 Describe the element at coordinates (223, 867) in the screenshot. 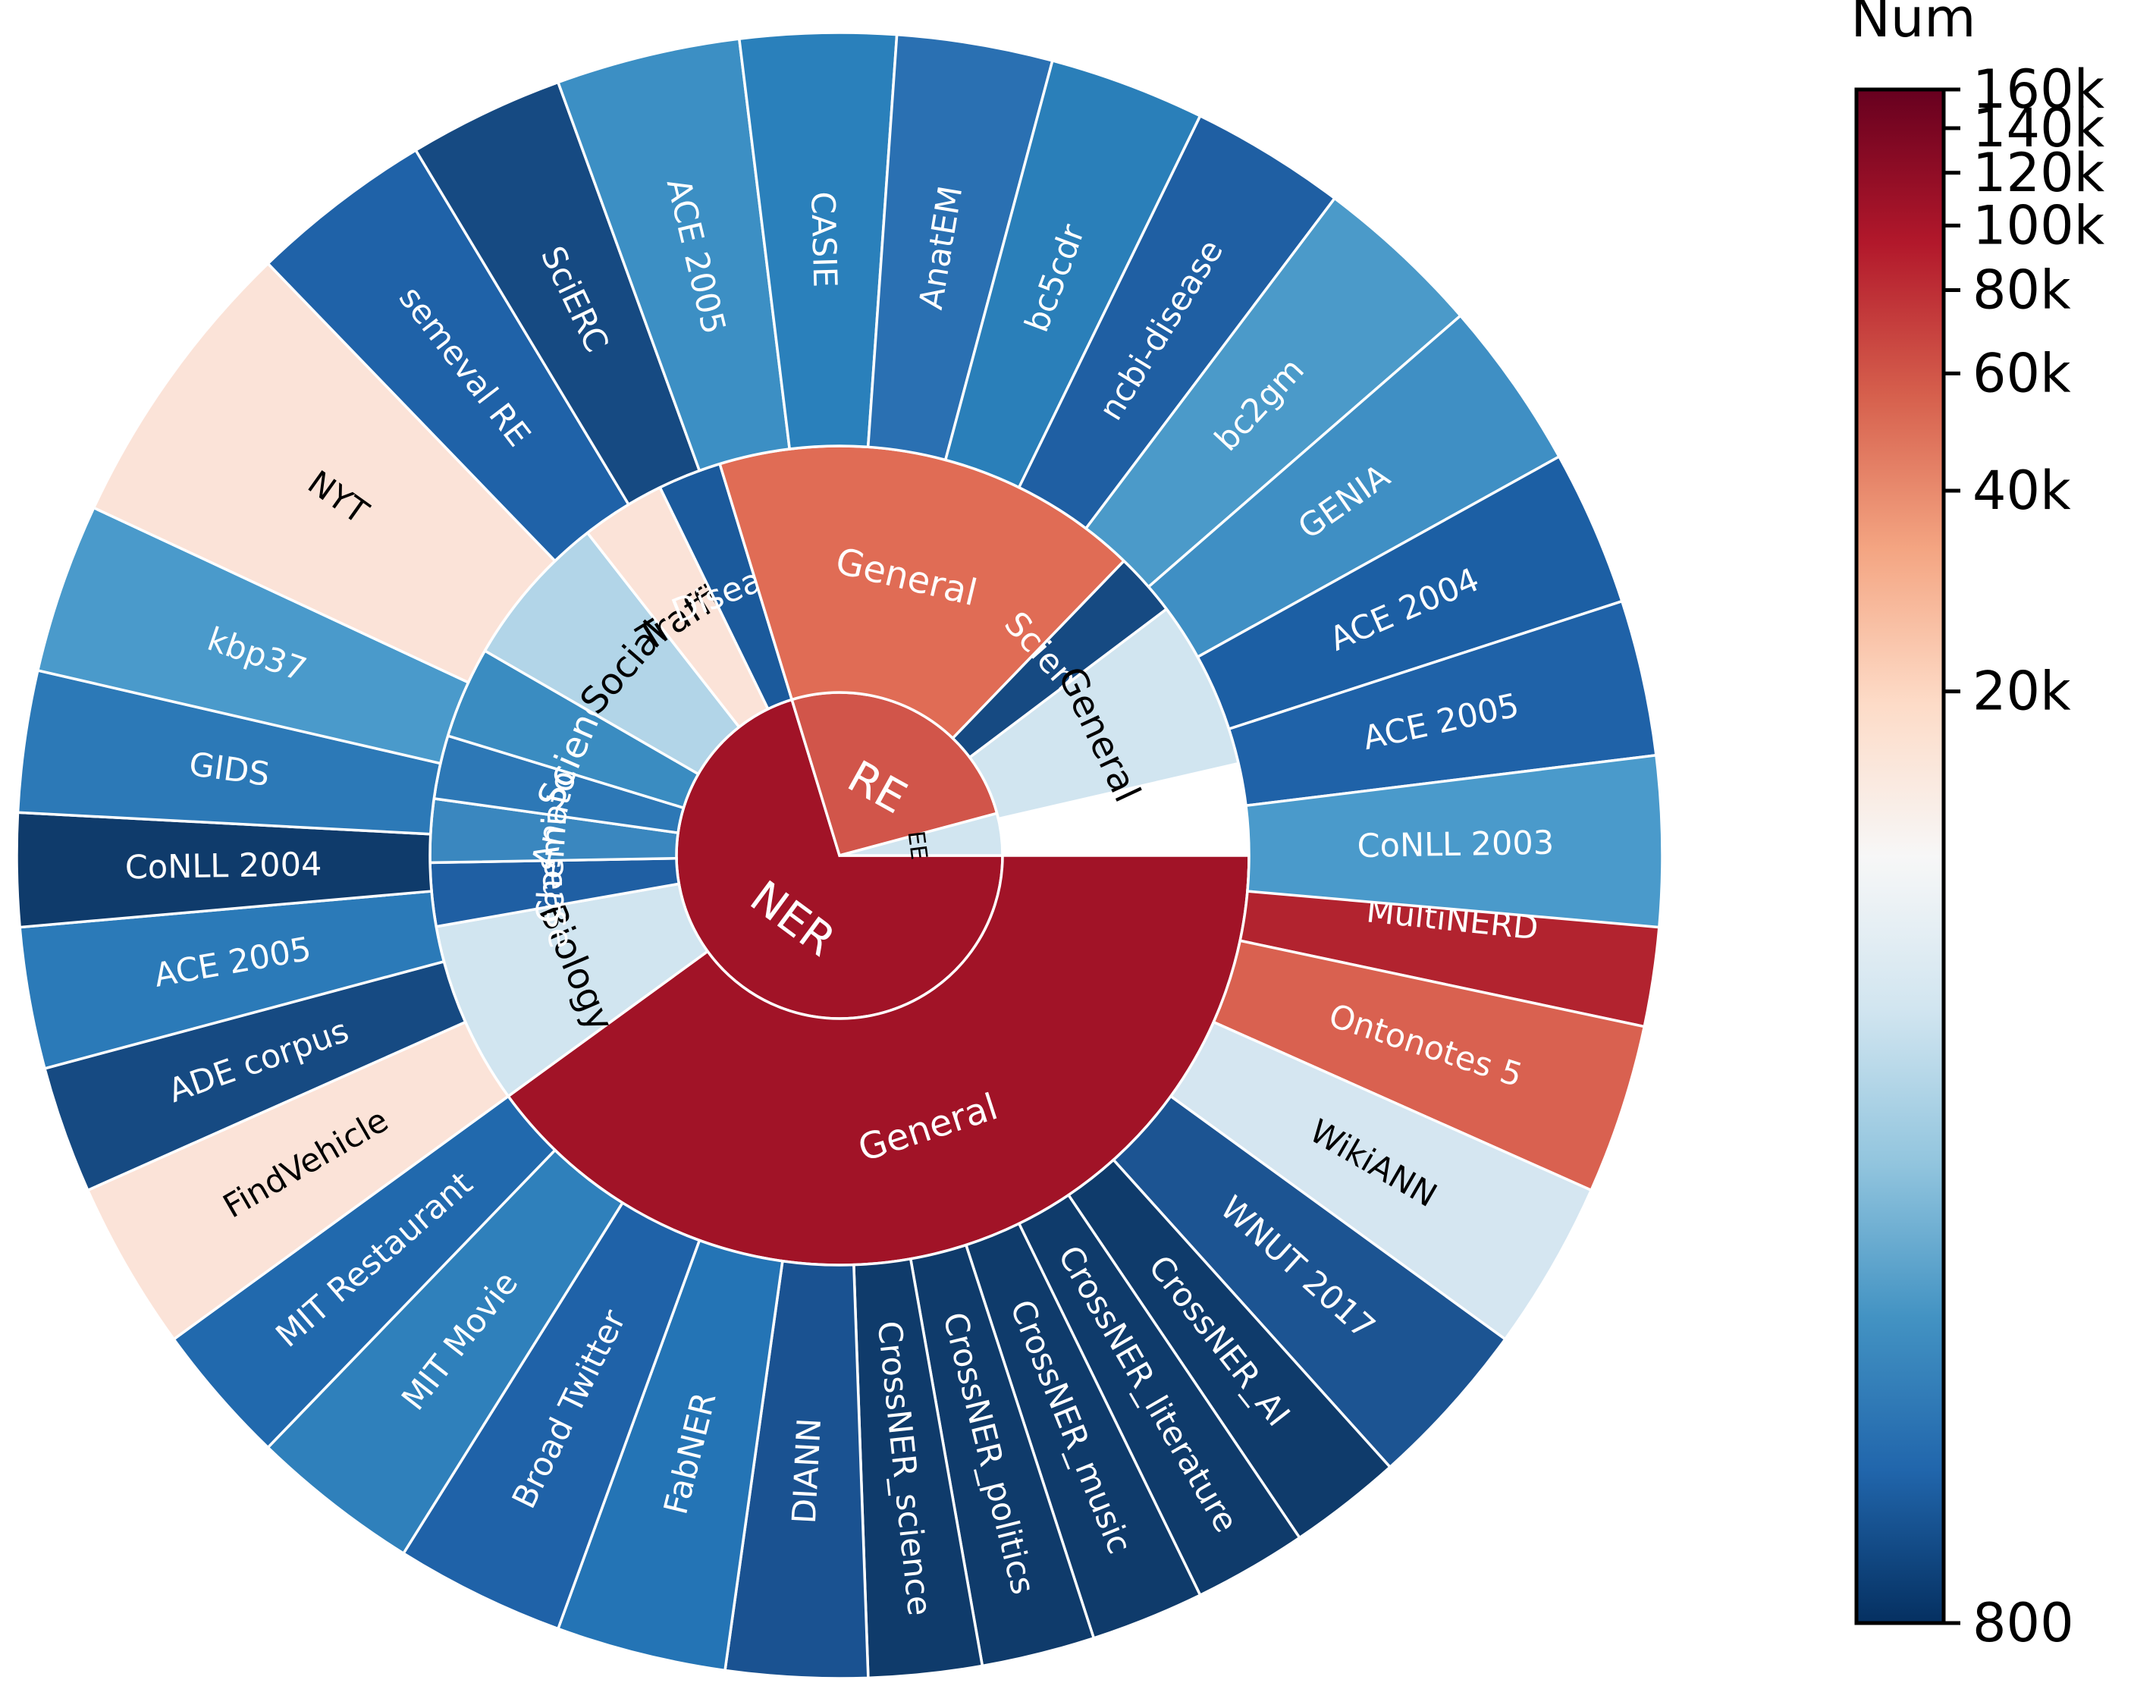

I see `dataset-label-conll-2004: CoNLL 2004` at that location.